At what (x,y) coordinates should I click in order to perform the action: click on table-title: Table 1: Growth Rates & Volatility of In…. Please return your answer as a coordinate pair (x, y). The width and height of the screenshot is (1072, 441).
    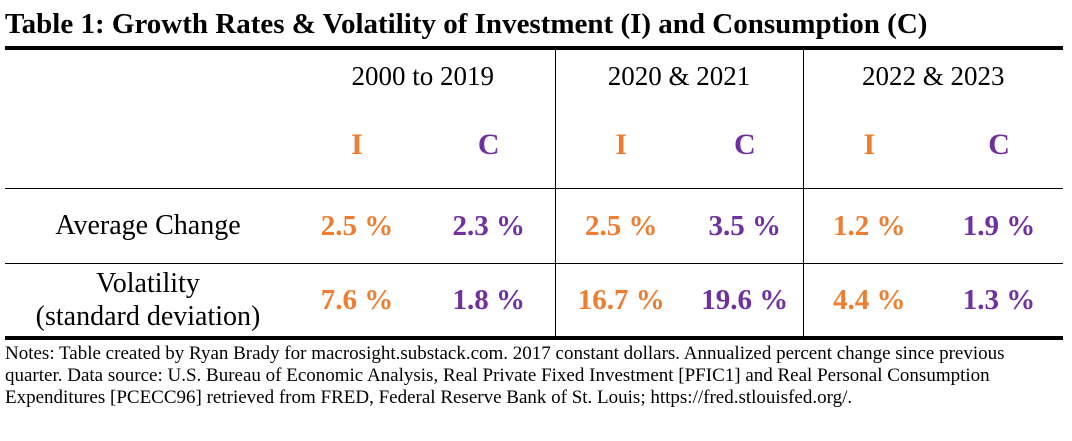
    Looking at the image, I should click on (466, 24).